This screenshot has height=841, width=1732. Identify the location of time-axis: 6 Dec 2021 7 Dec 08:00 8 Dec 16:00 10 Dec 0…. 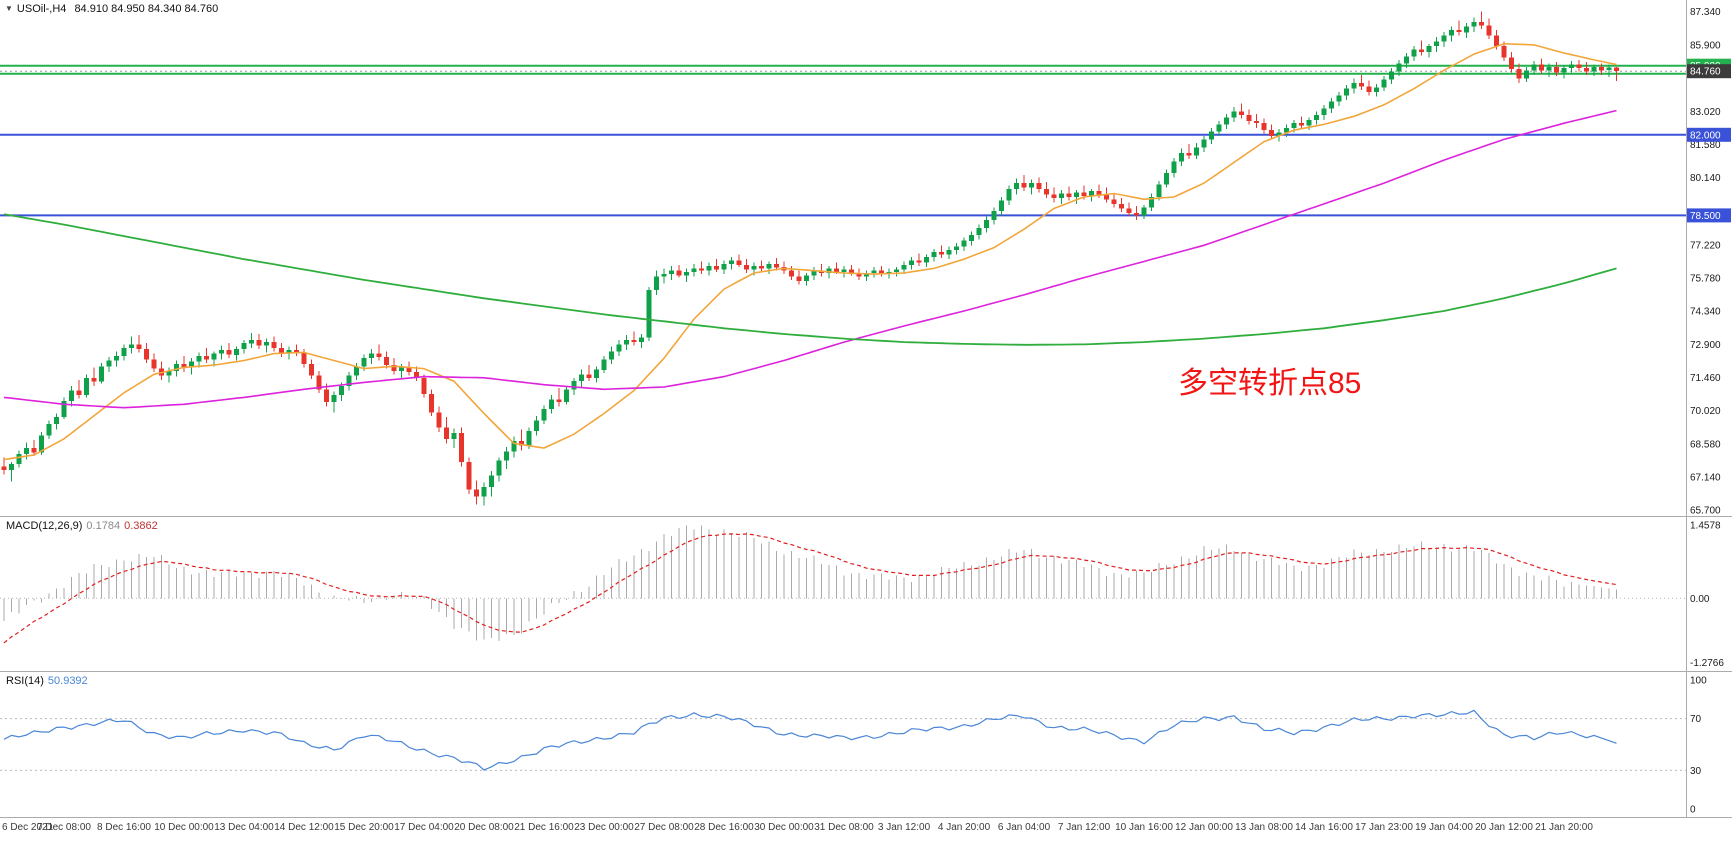
(866, 829).